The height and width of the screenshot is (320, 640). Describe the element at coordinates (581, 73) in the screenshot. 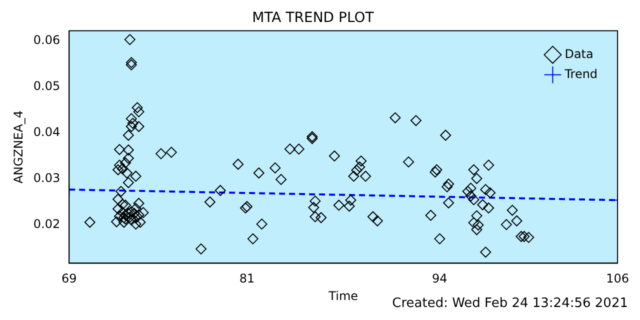

I see `legend-label: Trend` at that location.